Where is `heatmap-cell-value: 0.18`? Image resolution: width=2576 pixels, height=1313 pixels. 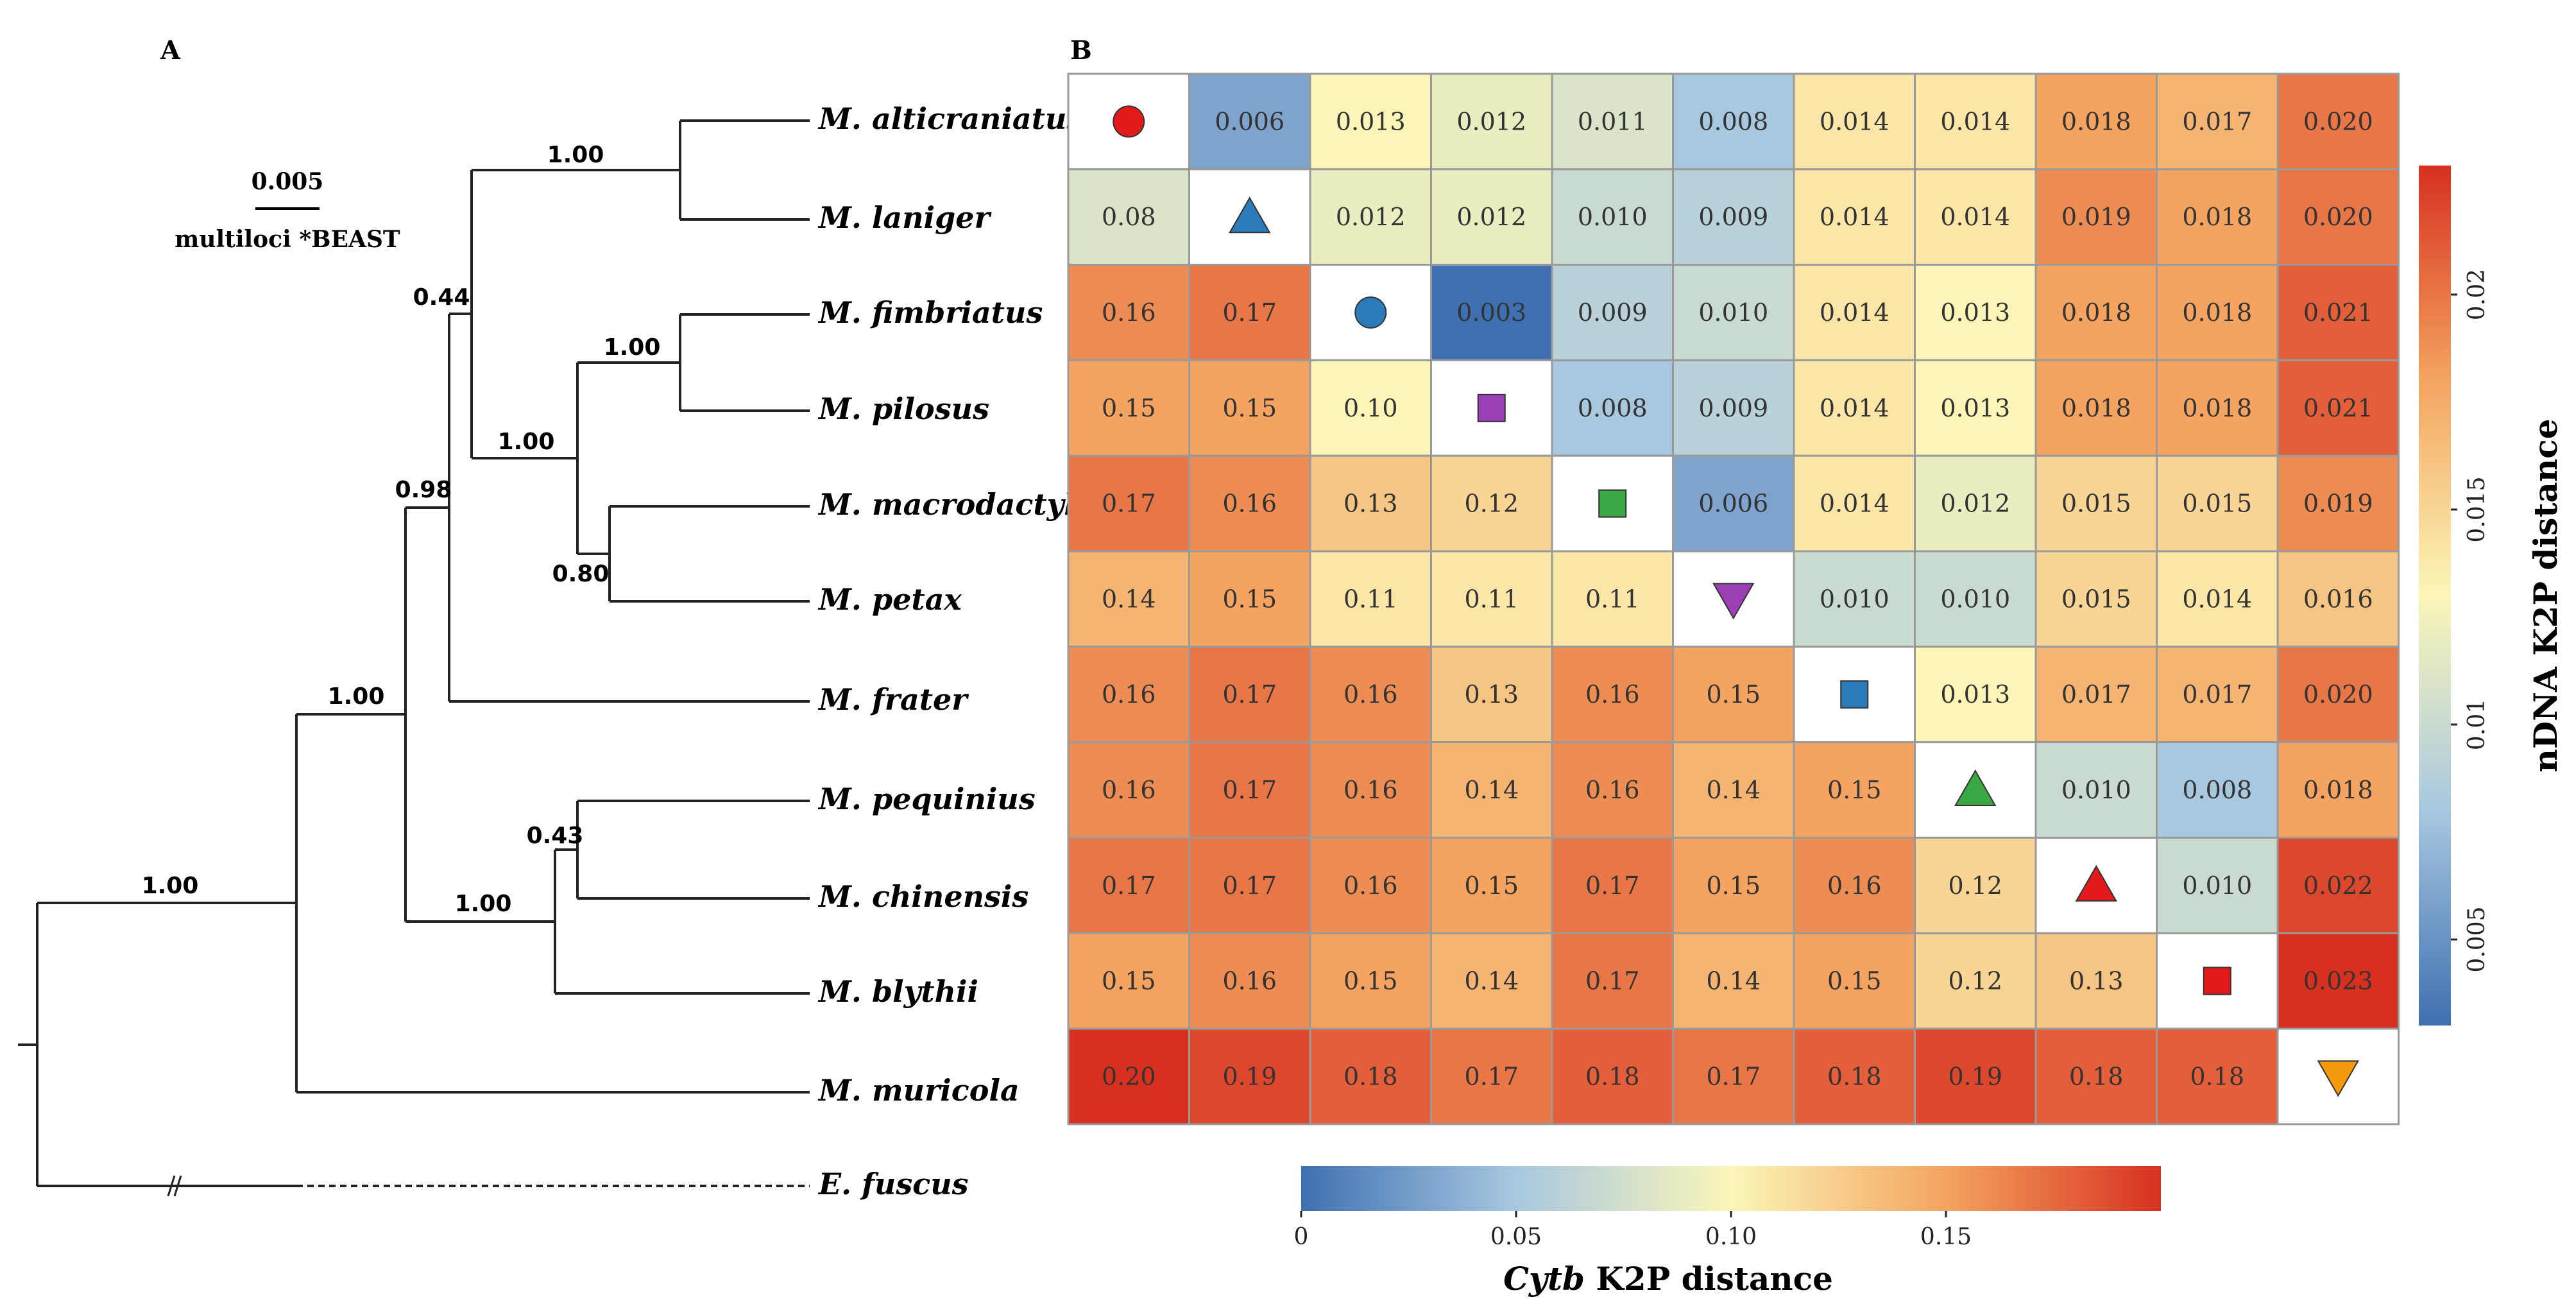
heatmap-cell-value: 0.18 is located at coordinates (2096, 1076).